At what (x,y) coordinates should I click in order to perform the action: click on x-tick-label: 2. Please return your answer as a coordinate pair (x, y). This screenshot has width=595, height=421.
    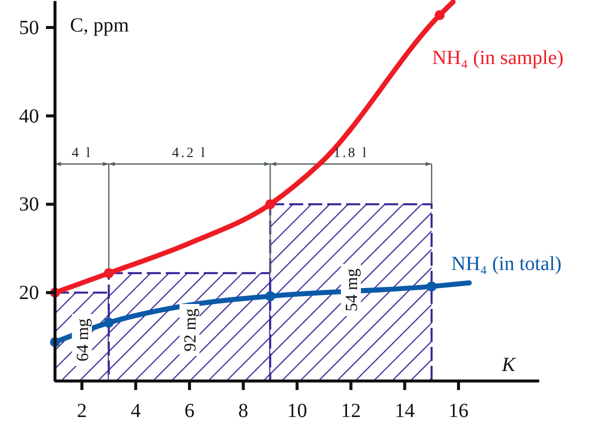
    Looking at the image, I should click on (81, 410).